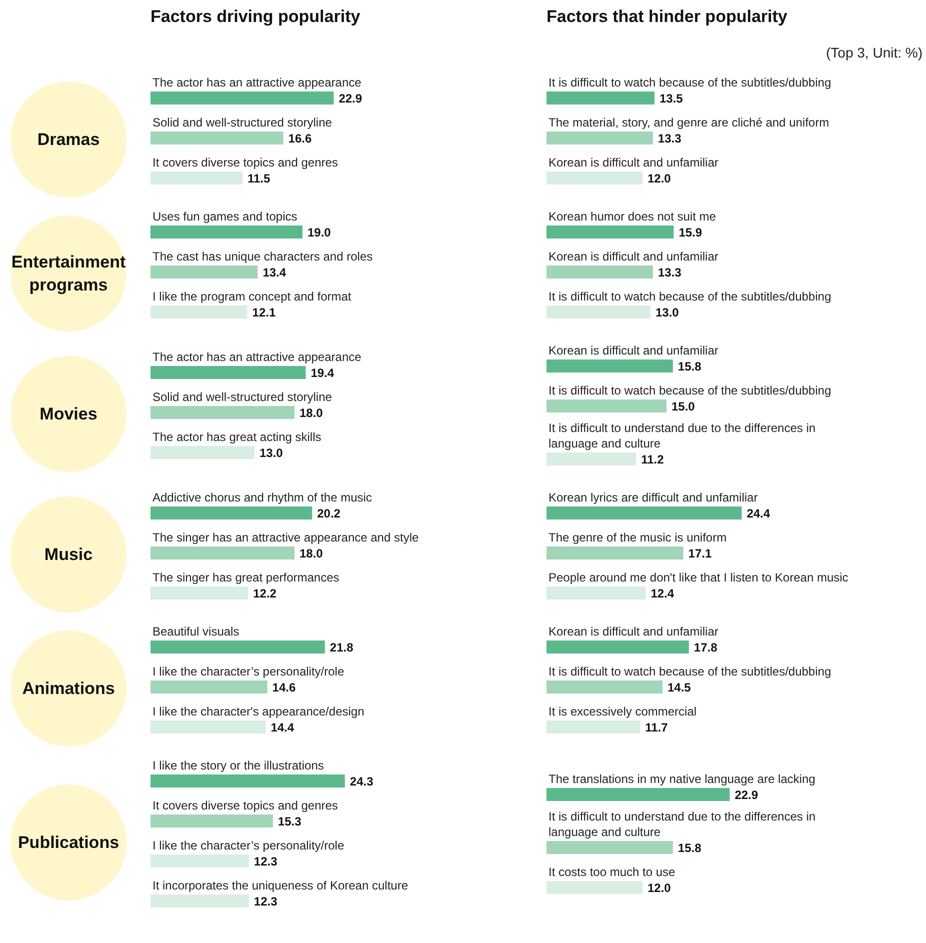 The height and width of the screenshot is (943, 926). I want to click on text: Entertainment programs, so click(68, 273).